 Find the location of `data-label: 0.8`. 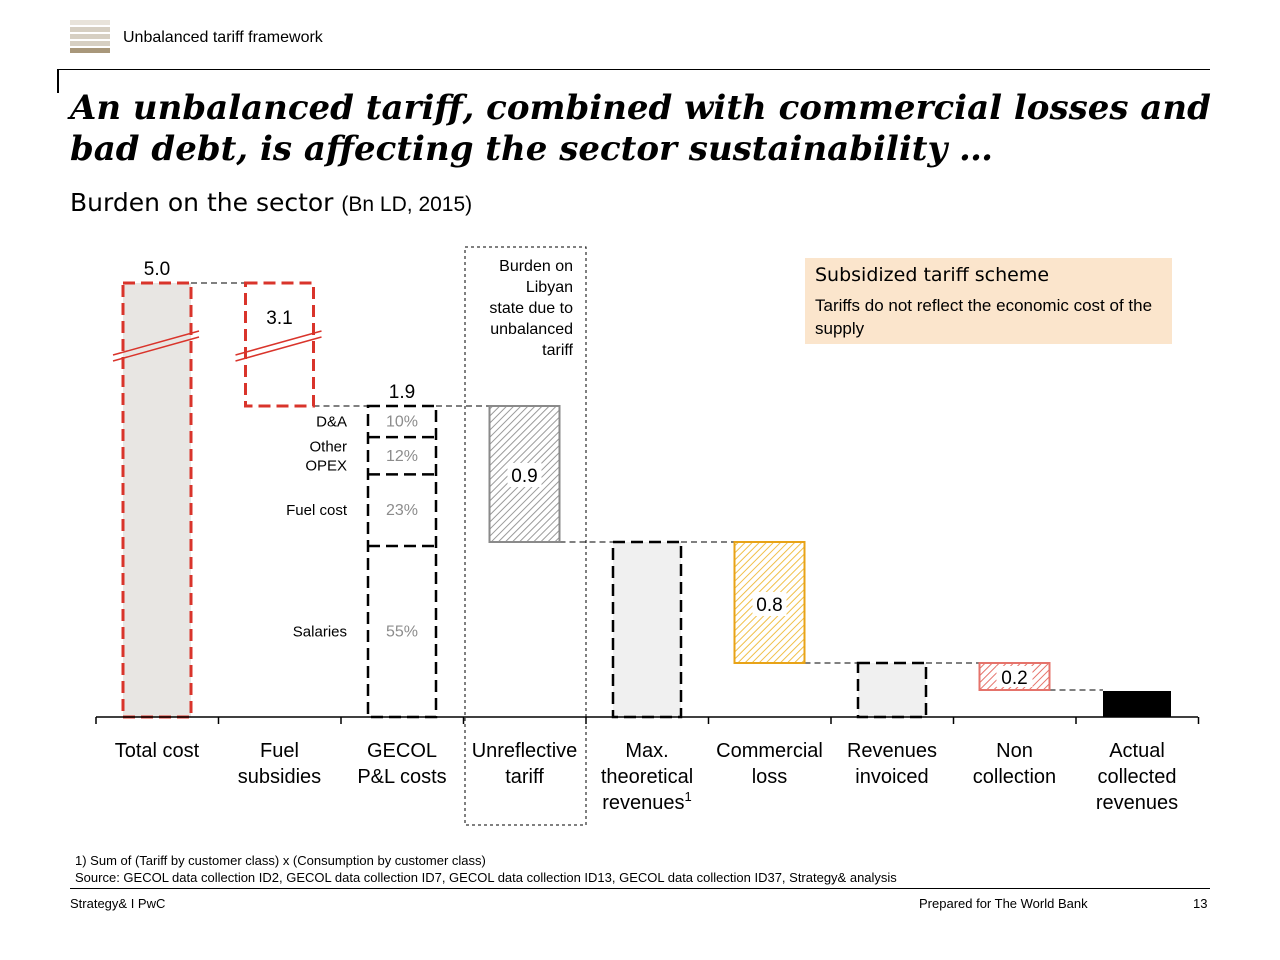

data-label: 0.8 is located at coordinates (769, 605).